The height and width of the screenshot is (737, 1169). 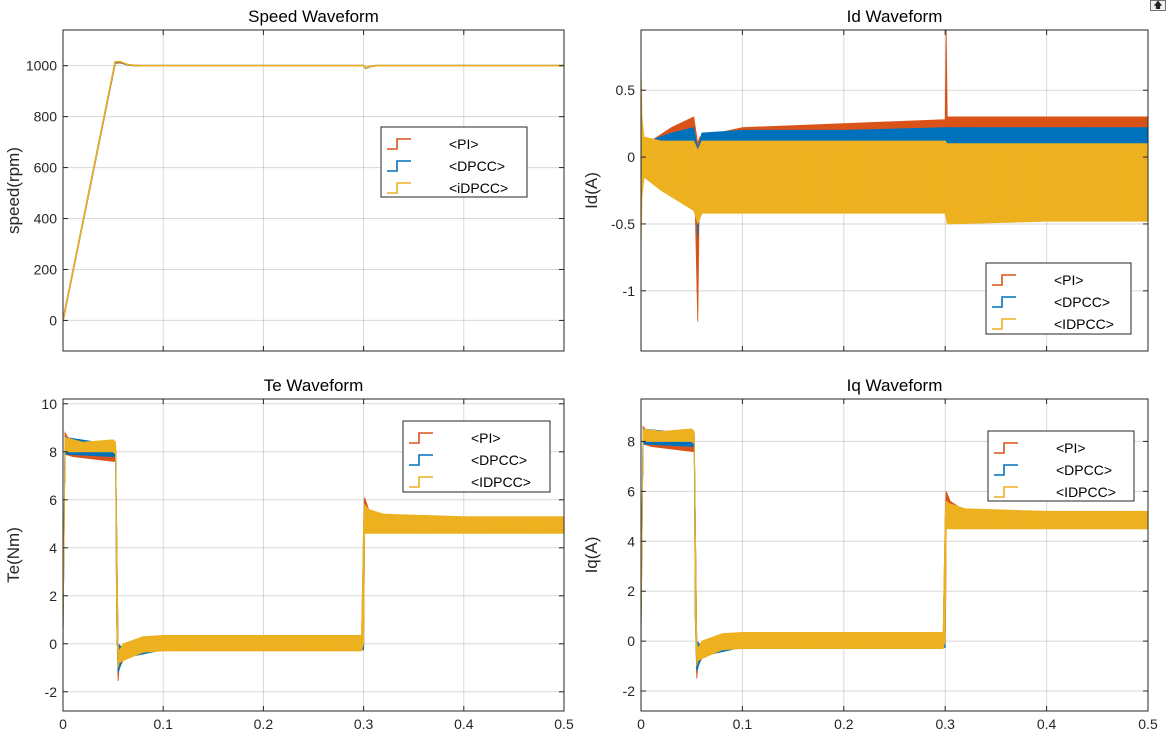 I want to click on y-axis-label: Id(A), so click(x=591, y=190).